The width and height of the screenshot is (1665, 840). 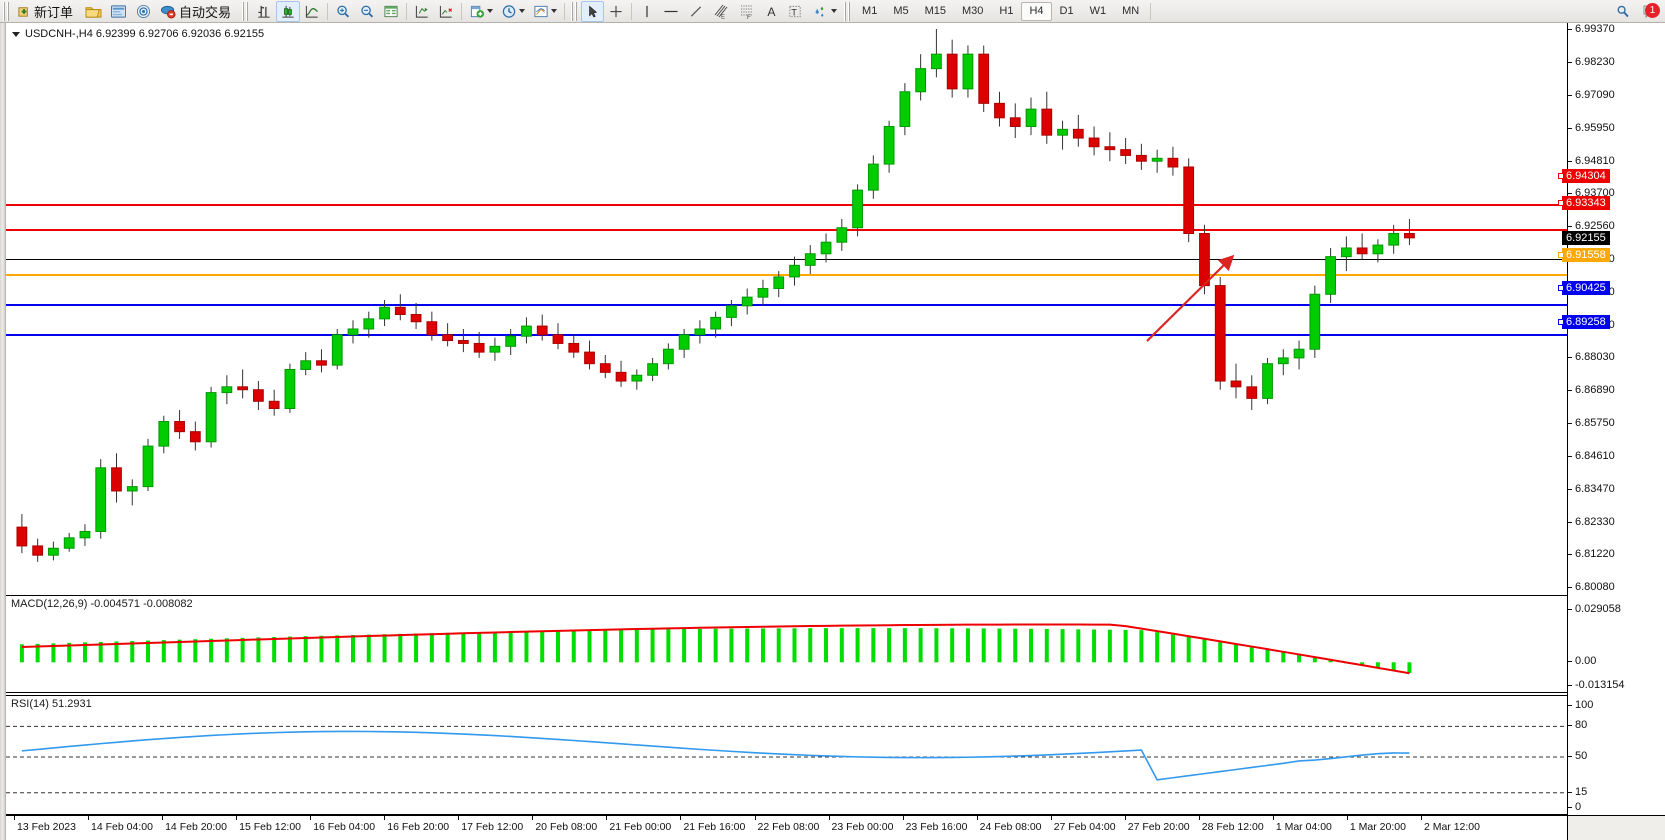 What do you see at coordinates (1586, 254) in the screenshot?
I see `price-level-badge-pivot: 6.91558` at bounding box center [1586, 254].